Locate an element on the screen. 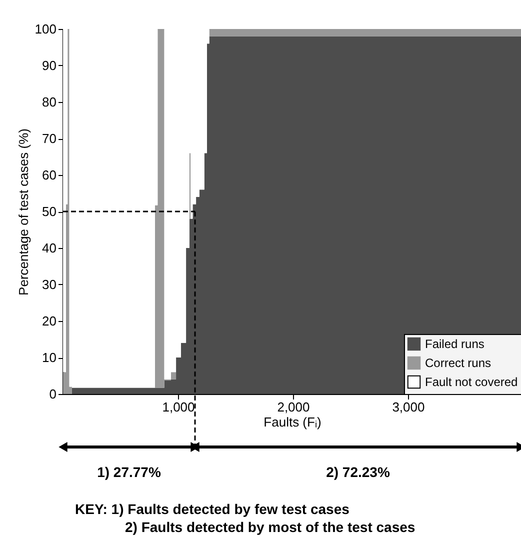 The image size is (521, 538). x-tick-label: 2,000 is located at coordinates (293, 407).